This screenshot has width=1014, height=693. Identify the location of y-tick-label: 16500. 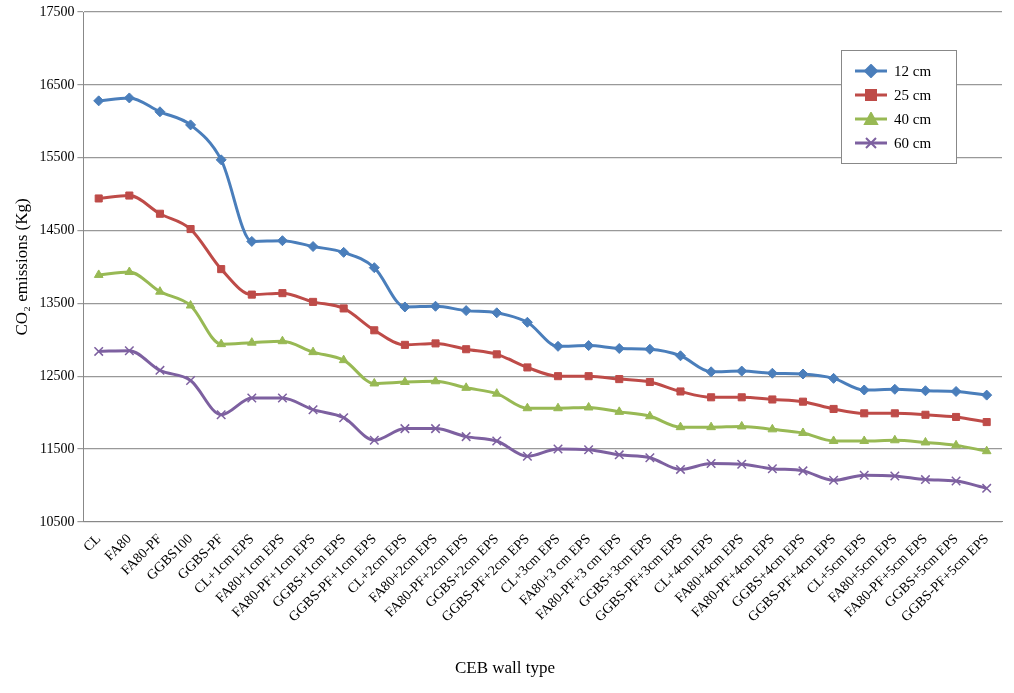
(57, 84).